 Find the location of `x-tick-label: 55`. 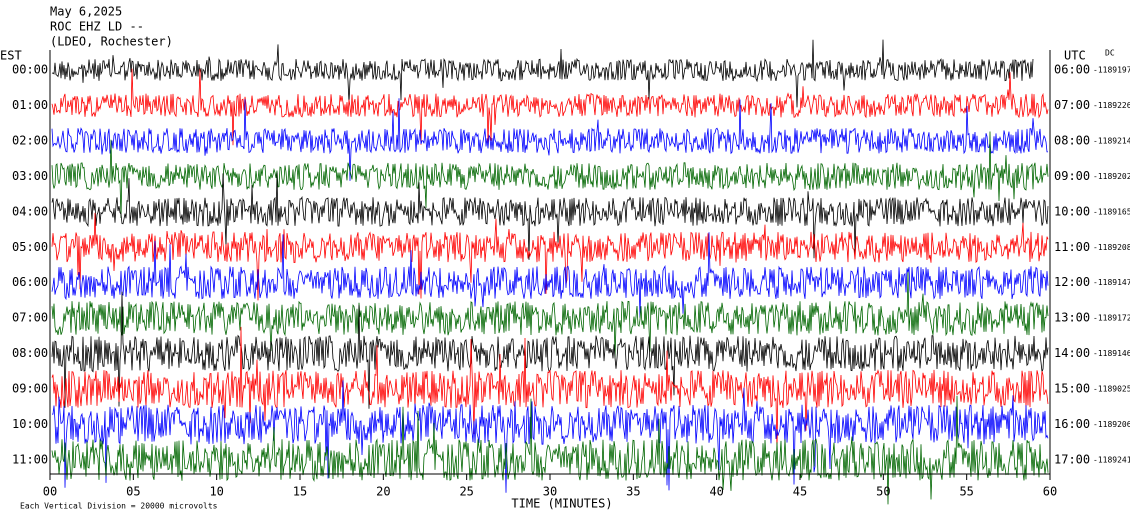

x-tick-label: 55 is located at coordinates (966, 492).